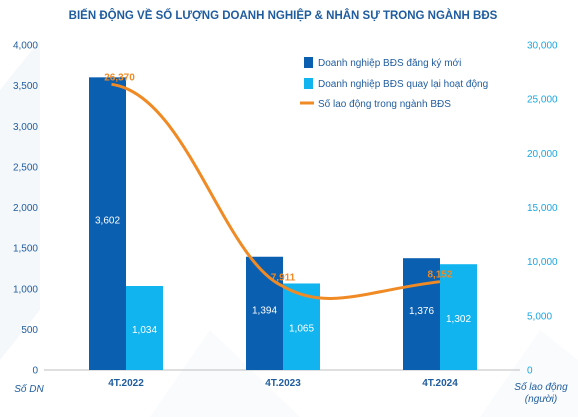 This screenshot has width=578, height=417. What do you see at coordinates (542, 154) in the screenshot?
I see `y-right-tick-label: 20,000` at bounding box center [542, 154].